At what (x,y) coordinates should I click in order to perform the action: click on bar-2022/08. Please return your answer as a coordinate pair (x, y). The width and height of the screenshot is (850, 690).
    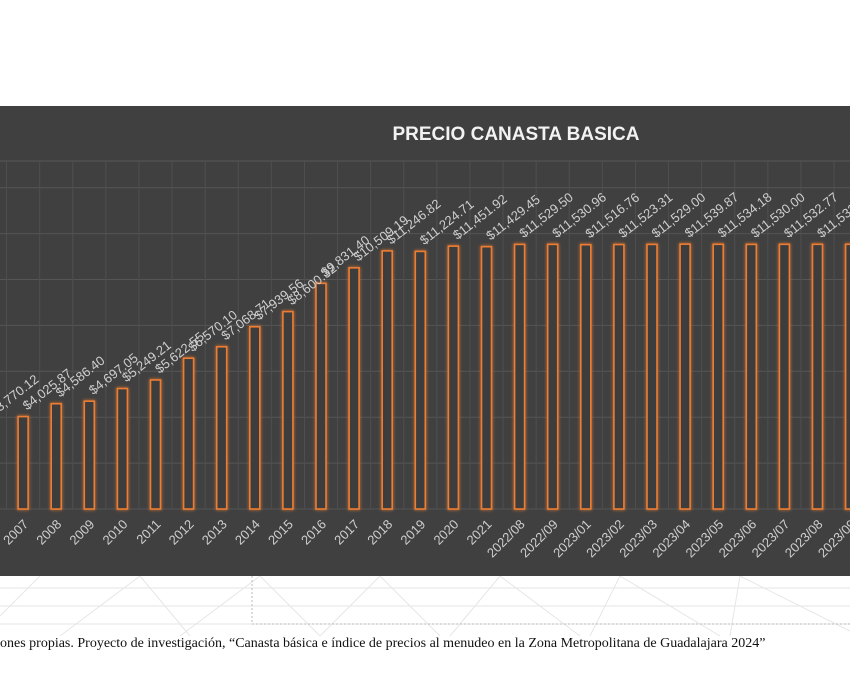
    Looking at the image, I should click on (519, 376).